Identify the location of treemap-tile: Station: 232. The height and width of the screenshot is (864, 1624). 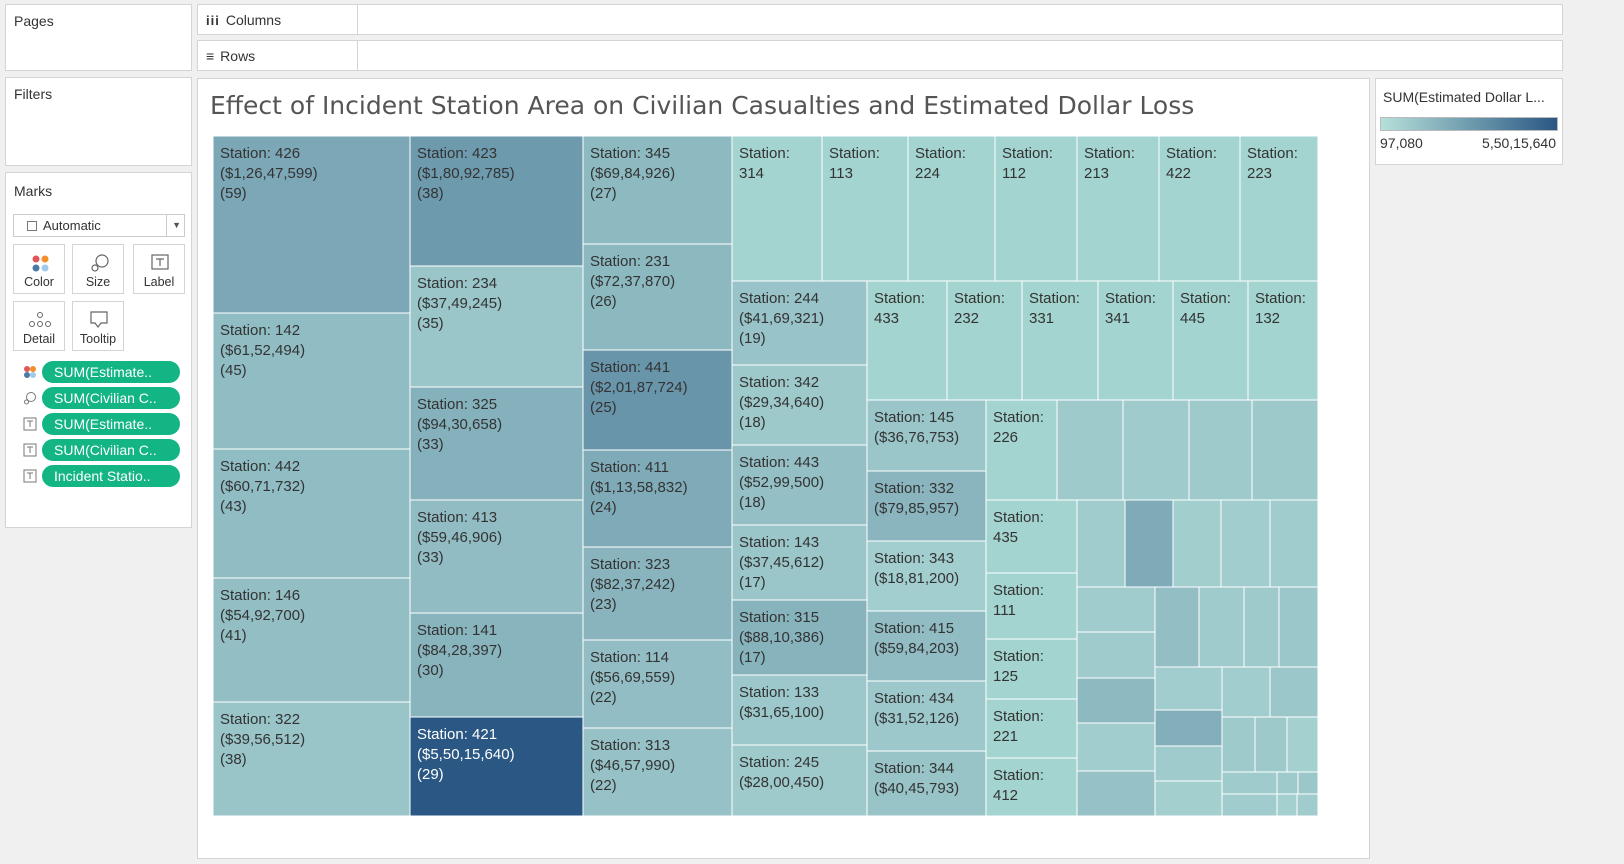
(984, 340).